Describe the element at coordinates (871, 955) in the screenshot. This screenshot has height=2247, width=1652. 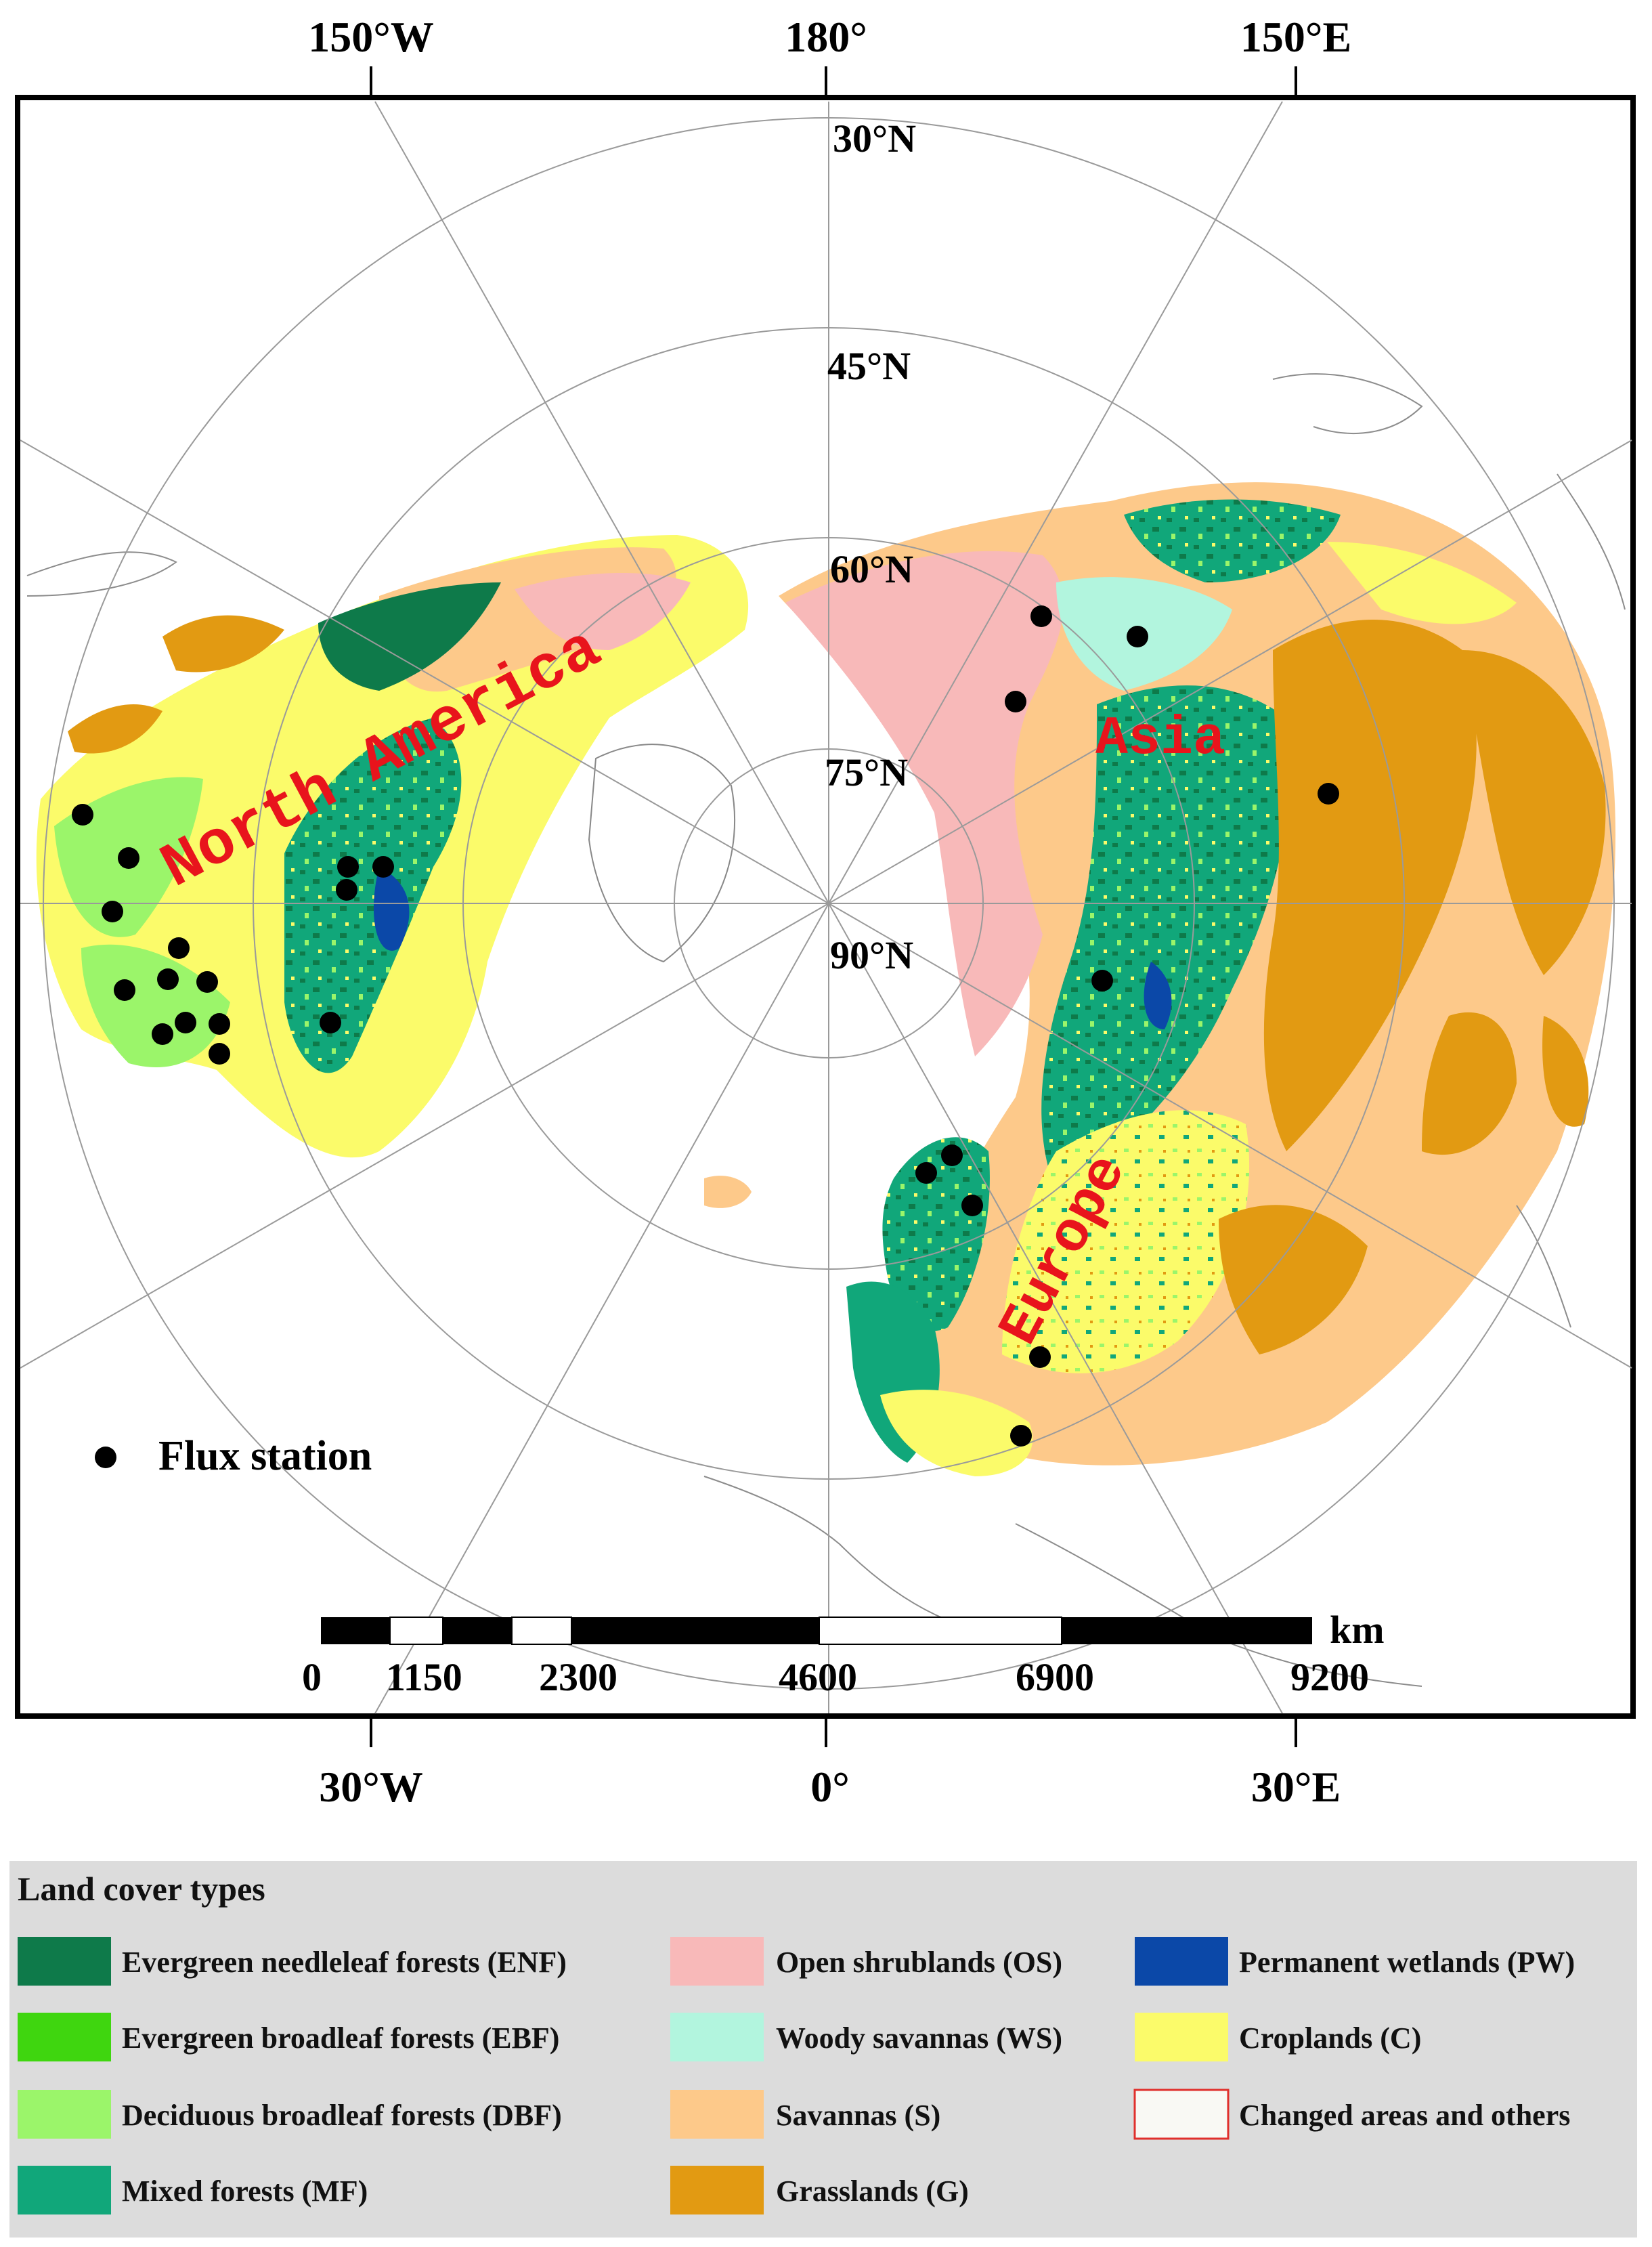
I see `lat-label-90n: 90°N` at that location.